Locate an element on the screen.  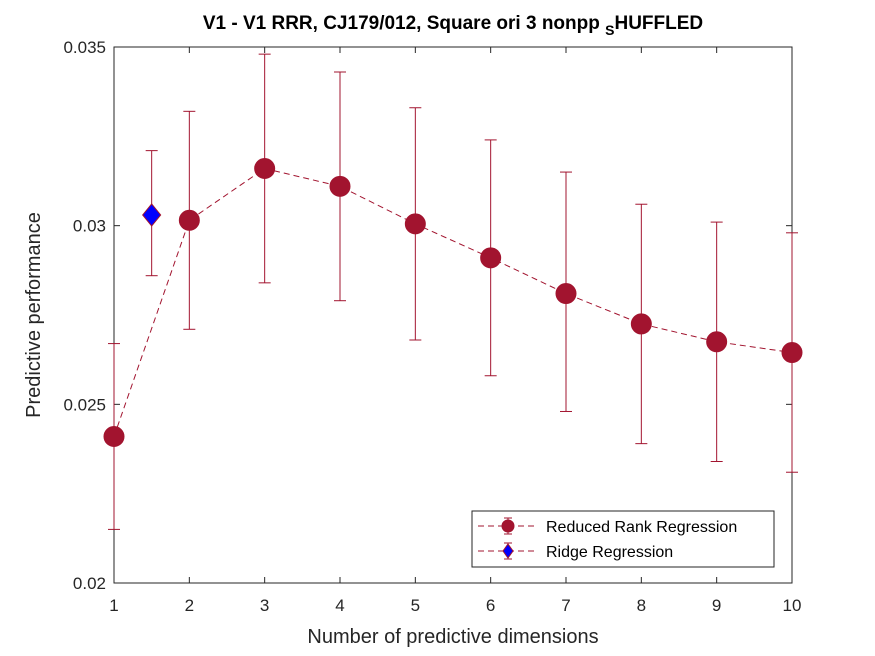
chart-title-tail: HUFFLED is located at coordinates (658, 23).